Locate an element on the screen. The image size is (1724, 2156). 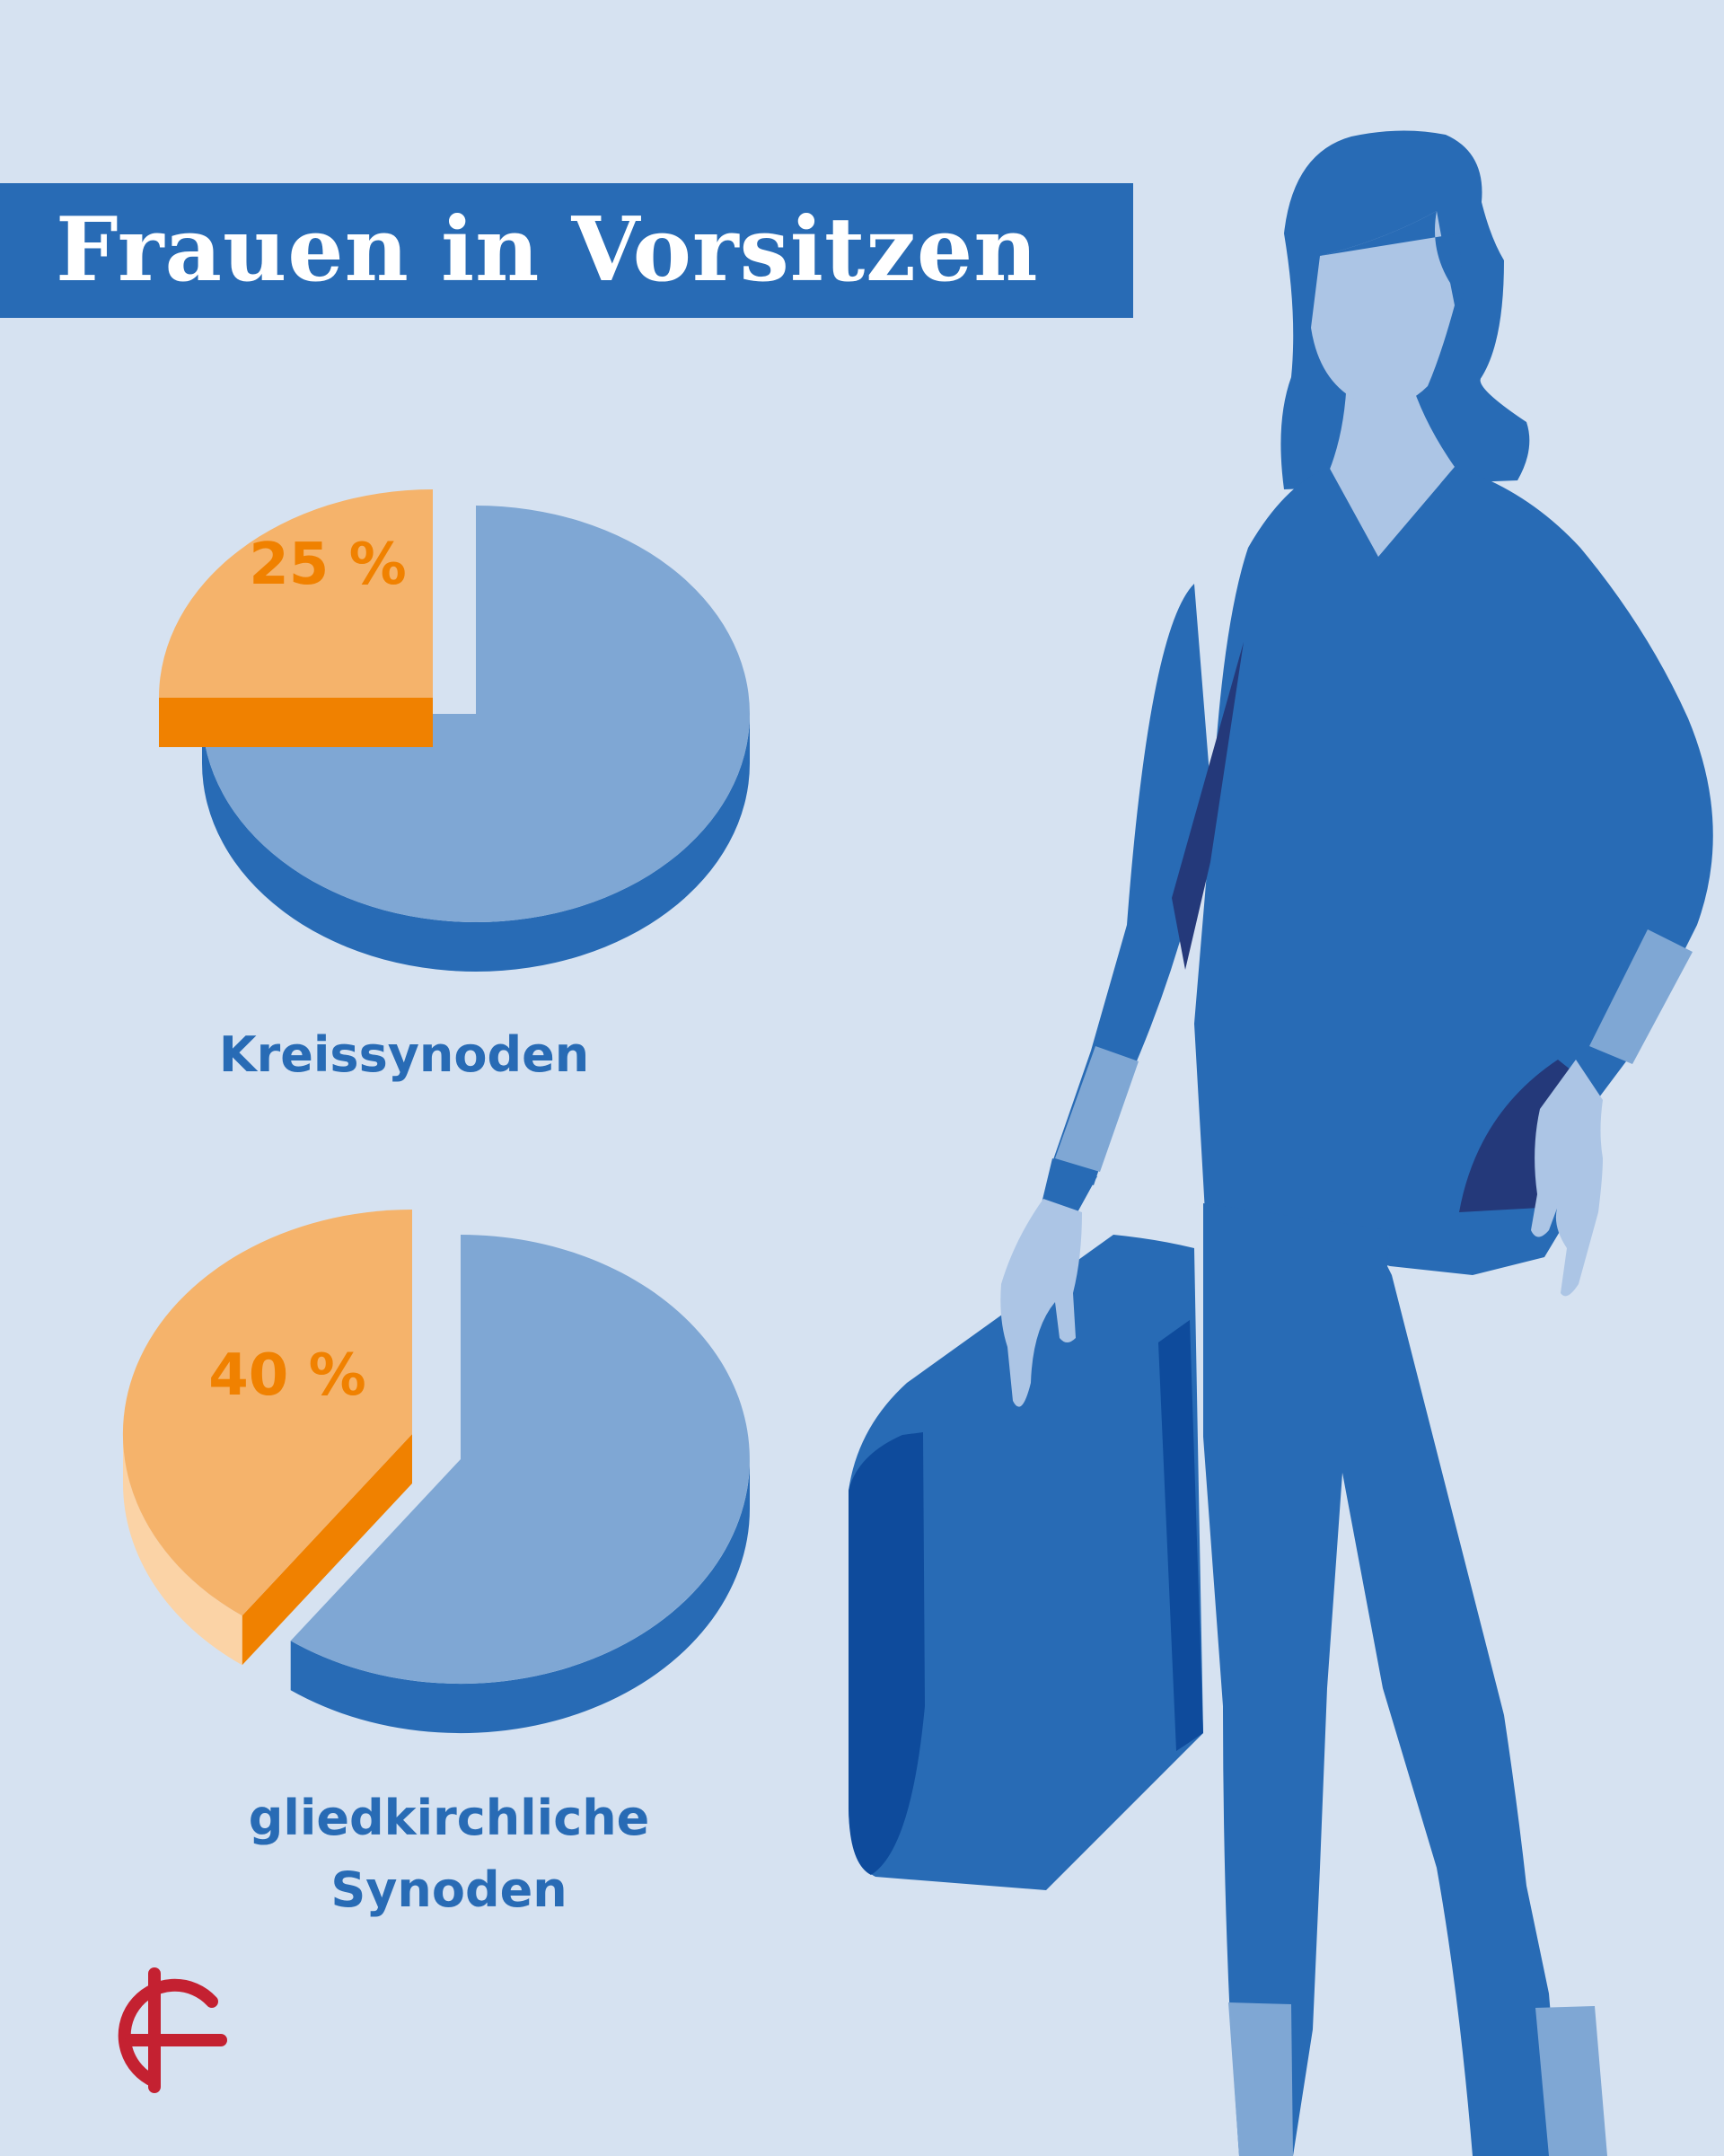
pie2-rest-slice is located at coordinates (520, 1459).